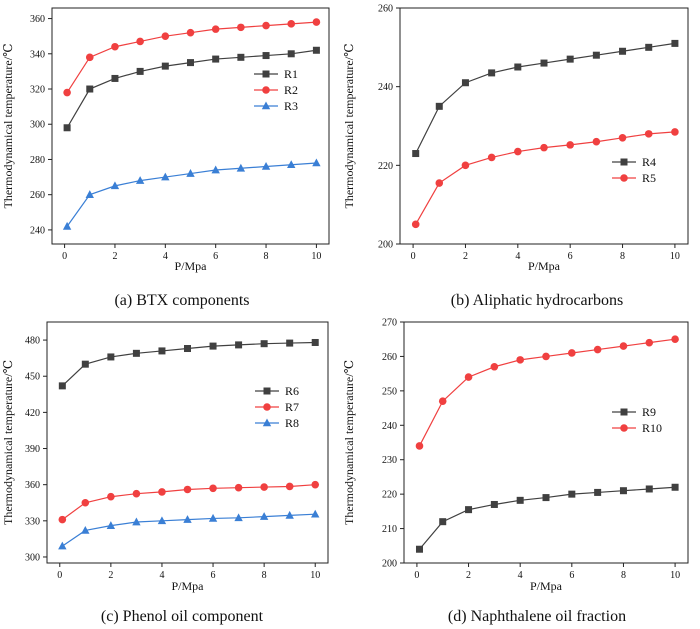 The image size is (700, 629). I want to click on legend-marker-r10, so click(624, 428).